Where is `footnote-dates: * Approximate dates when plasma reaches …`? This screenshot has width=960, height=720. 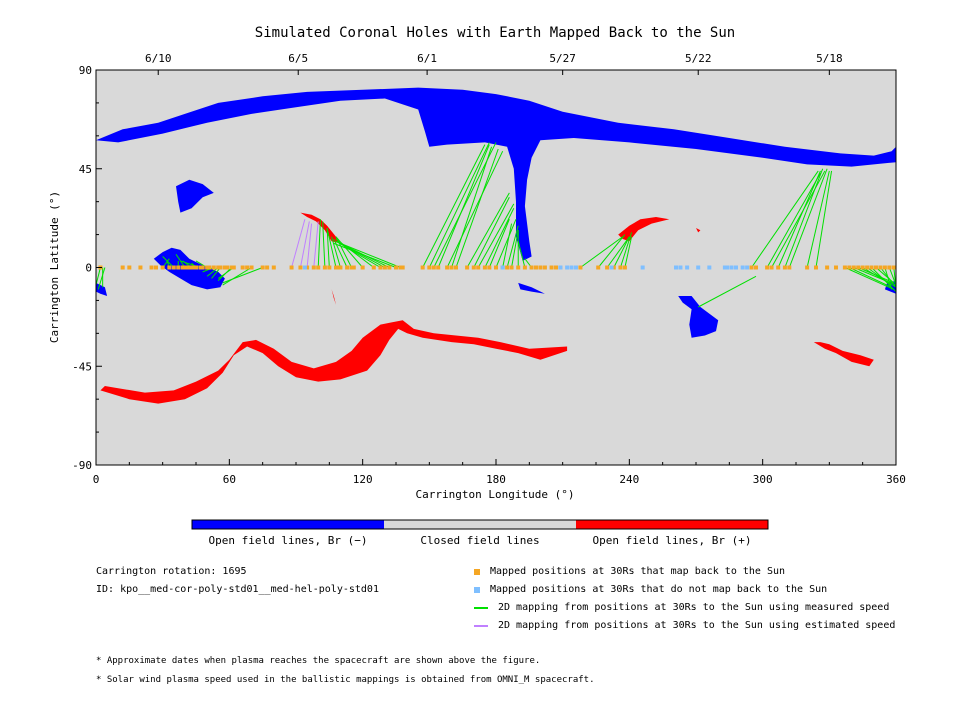
footnote-dates: * Approximate dates when plasma reaches … is located at coordinates (318, 661).